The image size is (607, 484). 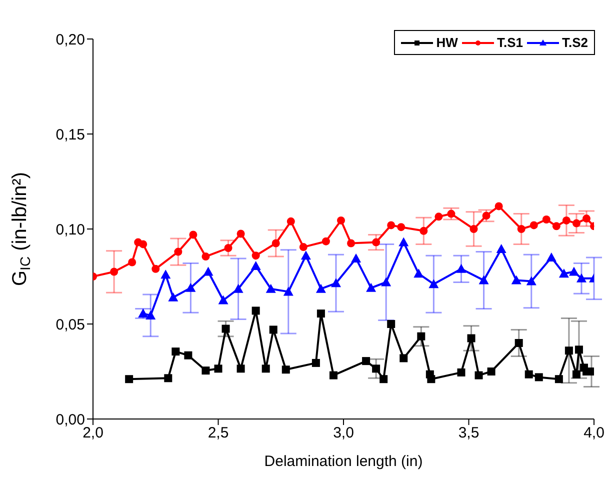 I want to click on legend-label: HW, so click(x=446, y=42).